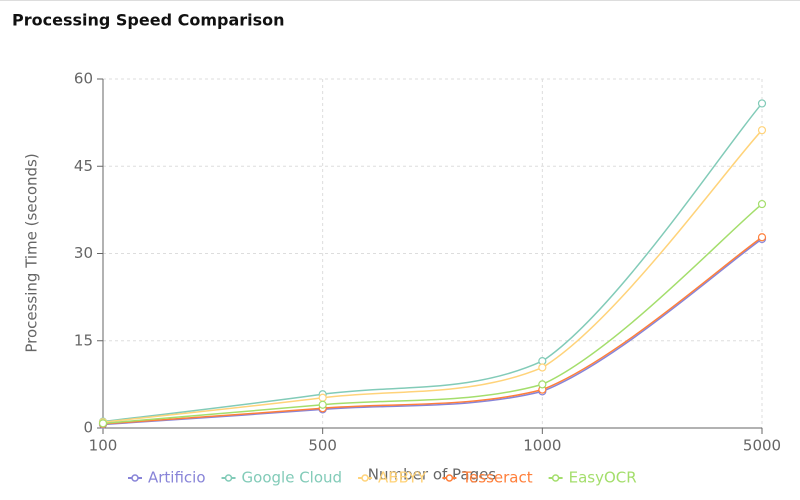 This screenshot has width=800, height=500. Describe the element at coordinates (83, 253) in the screenshot. I see `y-tick-label: 30` at that location.